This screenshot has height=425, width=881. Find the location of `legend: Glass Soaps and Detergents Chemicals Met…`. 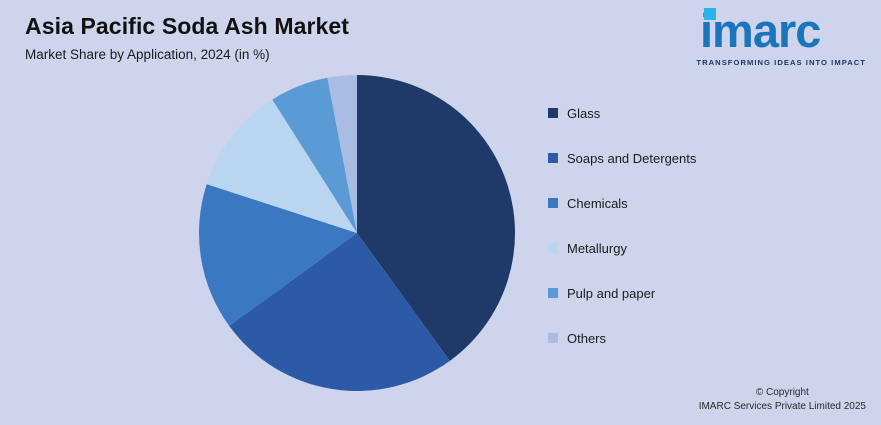

legend: Glass Soaps and Detergents Chemicals Met… is located at coordinates (622, 241).